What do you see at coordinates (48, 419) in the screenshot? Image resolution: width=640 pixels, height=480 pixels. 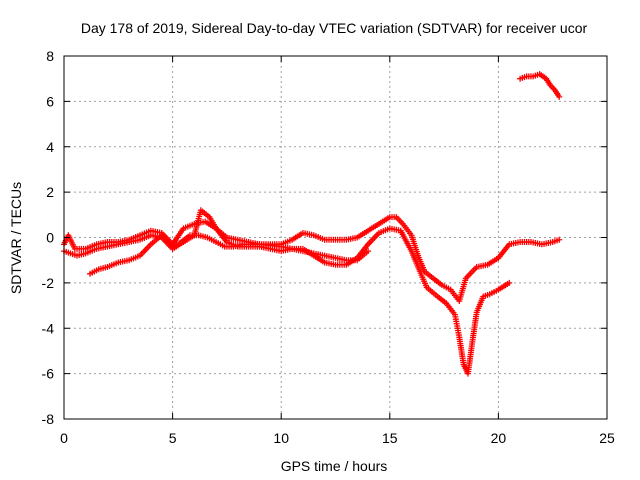 I see `y-tick-label: -8` at bounding box center [48, 419].